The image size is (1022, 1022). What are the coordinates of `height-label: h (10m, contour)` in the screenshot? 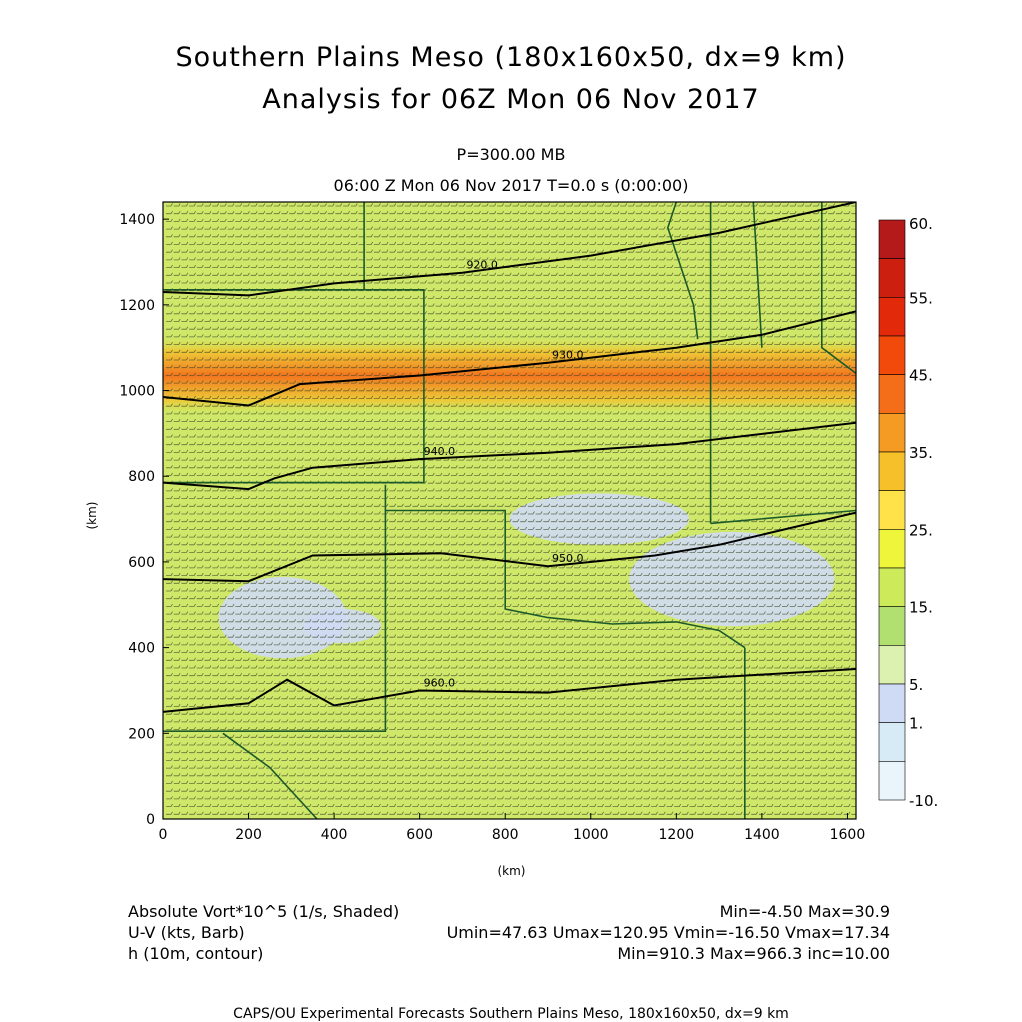 It's located at (196, 953).